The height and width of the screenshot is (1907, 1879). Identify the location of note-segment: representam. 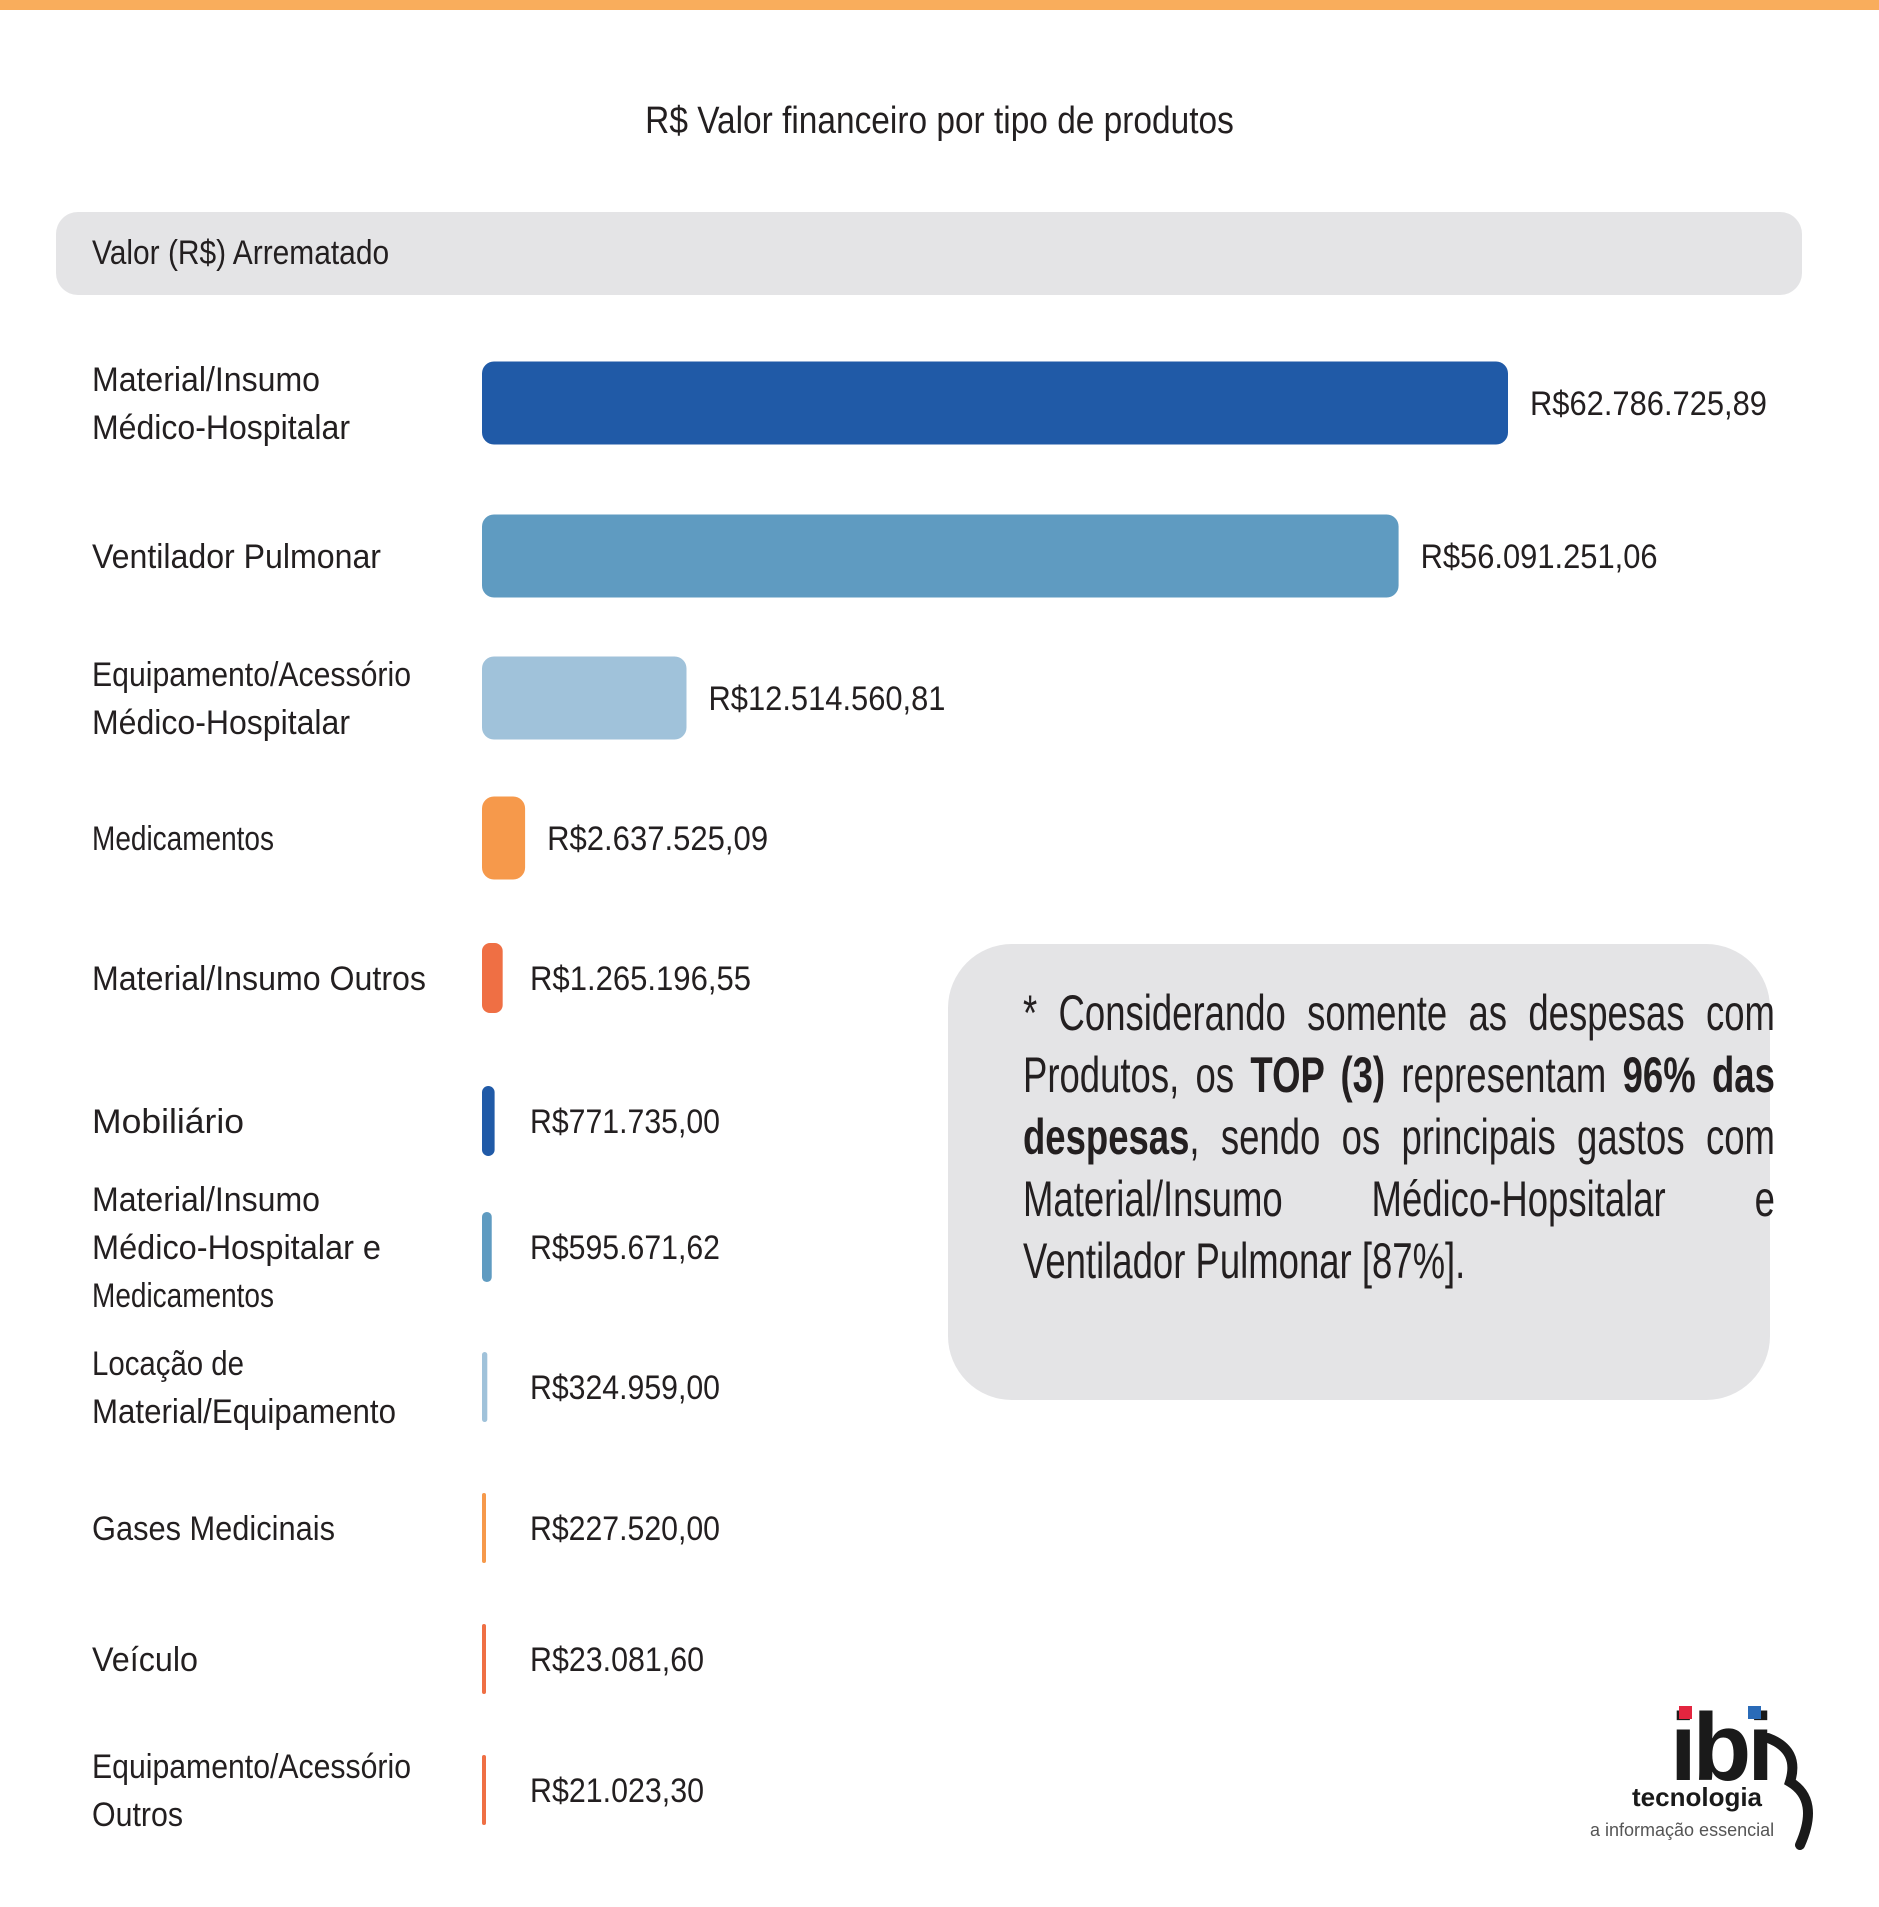
(1504, 1075).